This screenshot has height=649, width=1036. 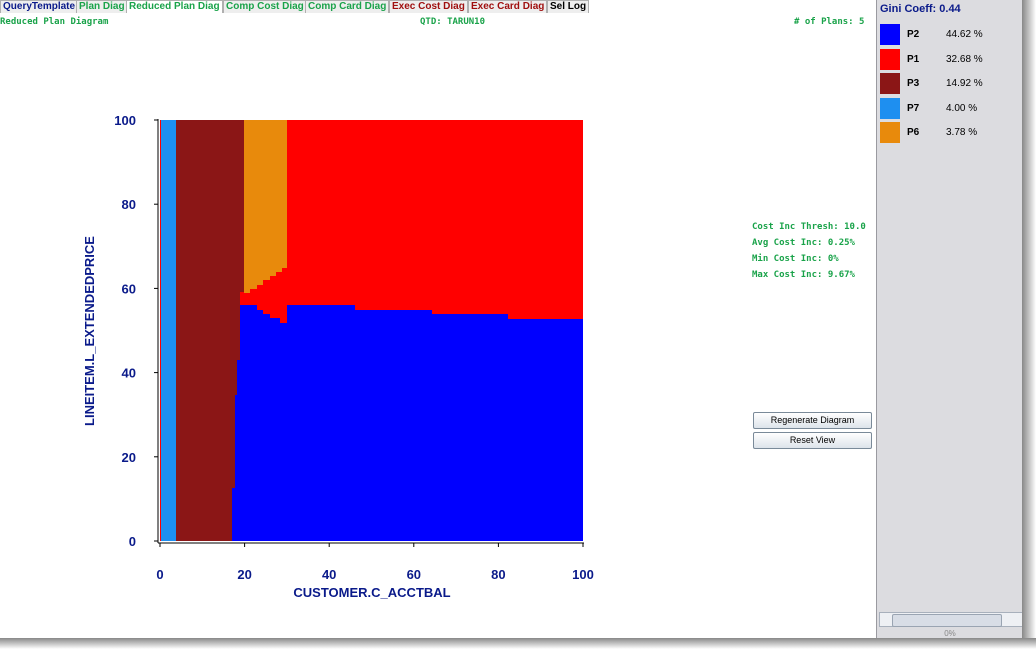 I want to click on y-tick-label: 20, so click(x=129, y=457).